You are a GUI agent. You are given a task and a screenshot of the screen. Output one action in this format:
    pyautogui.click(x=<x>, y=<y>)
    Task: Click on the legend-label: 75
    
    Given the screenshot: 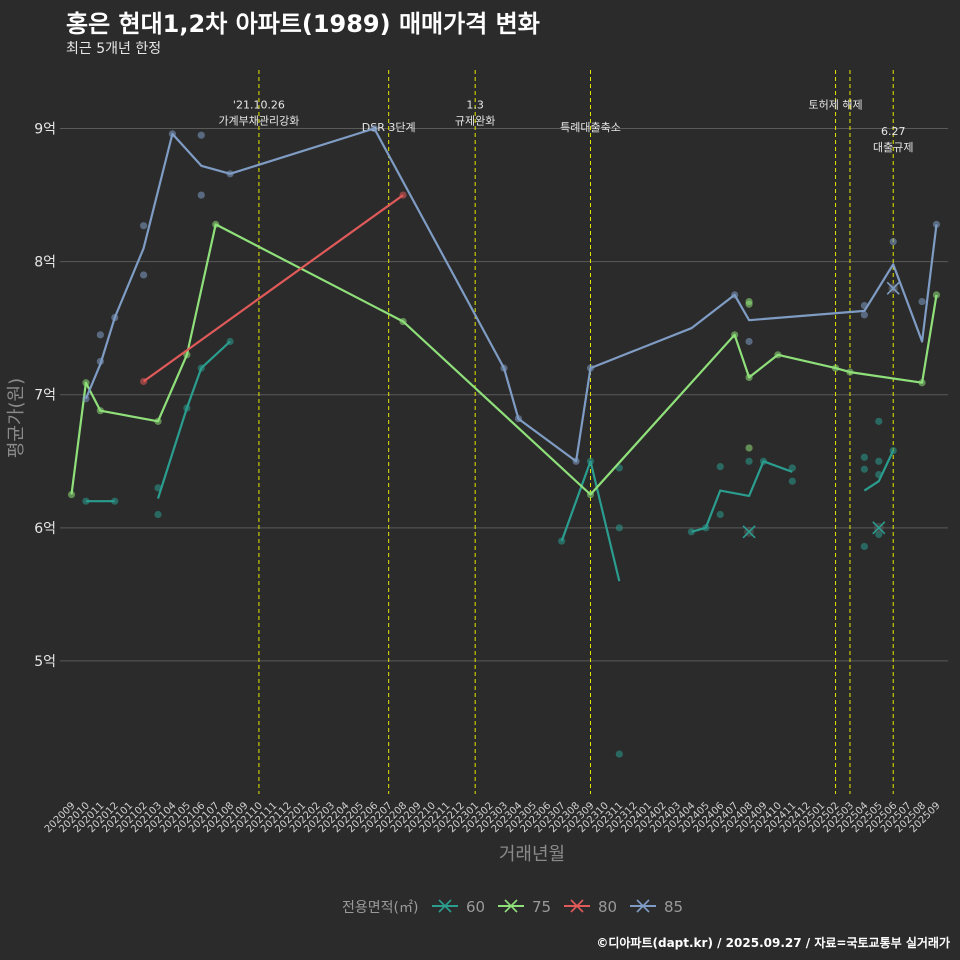 What is the action you would take?
    pyautogui.click(x=541, y=907)
    